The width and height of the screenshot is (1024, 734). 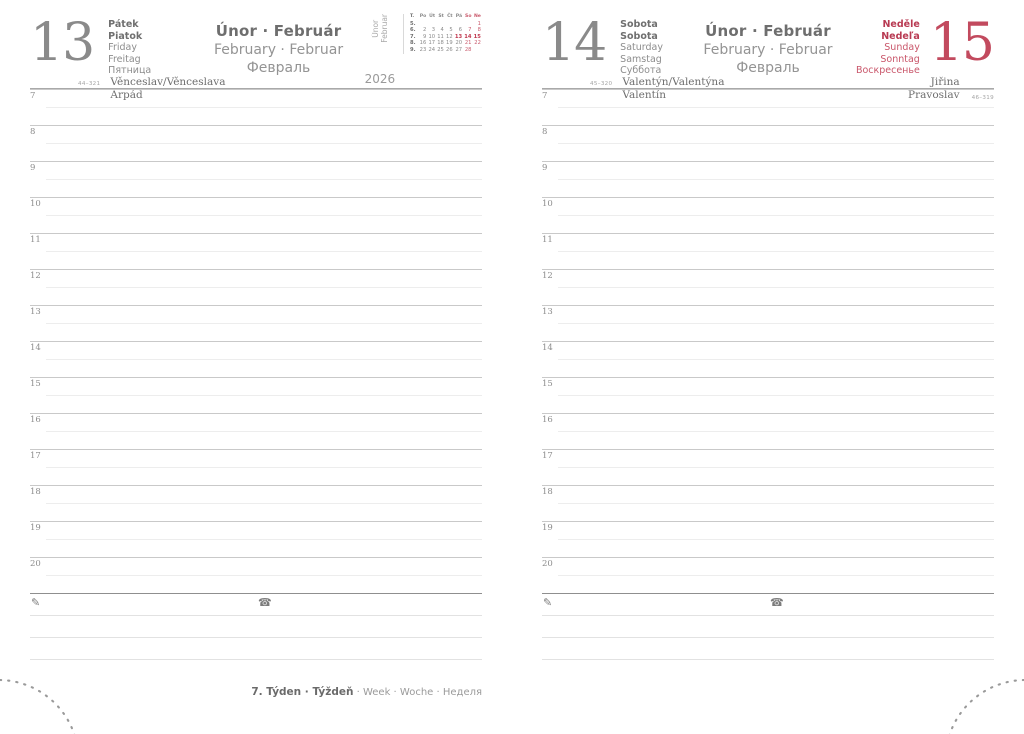 What do you see at coordinates (143, 604) in the screenshot?
I see `notes-cell-memo-left: ✎` at bounding box center [143, 604].